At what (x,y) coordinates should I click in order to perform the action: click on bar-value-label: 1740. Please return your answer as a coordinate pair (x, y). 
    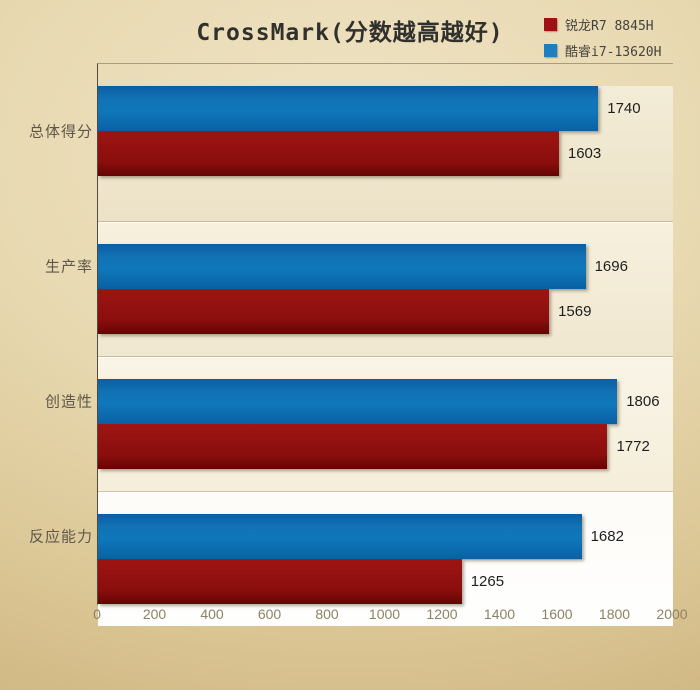
    Looking at the image, I should click on (624, 108).